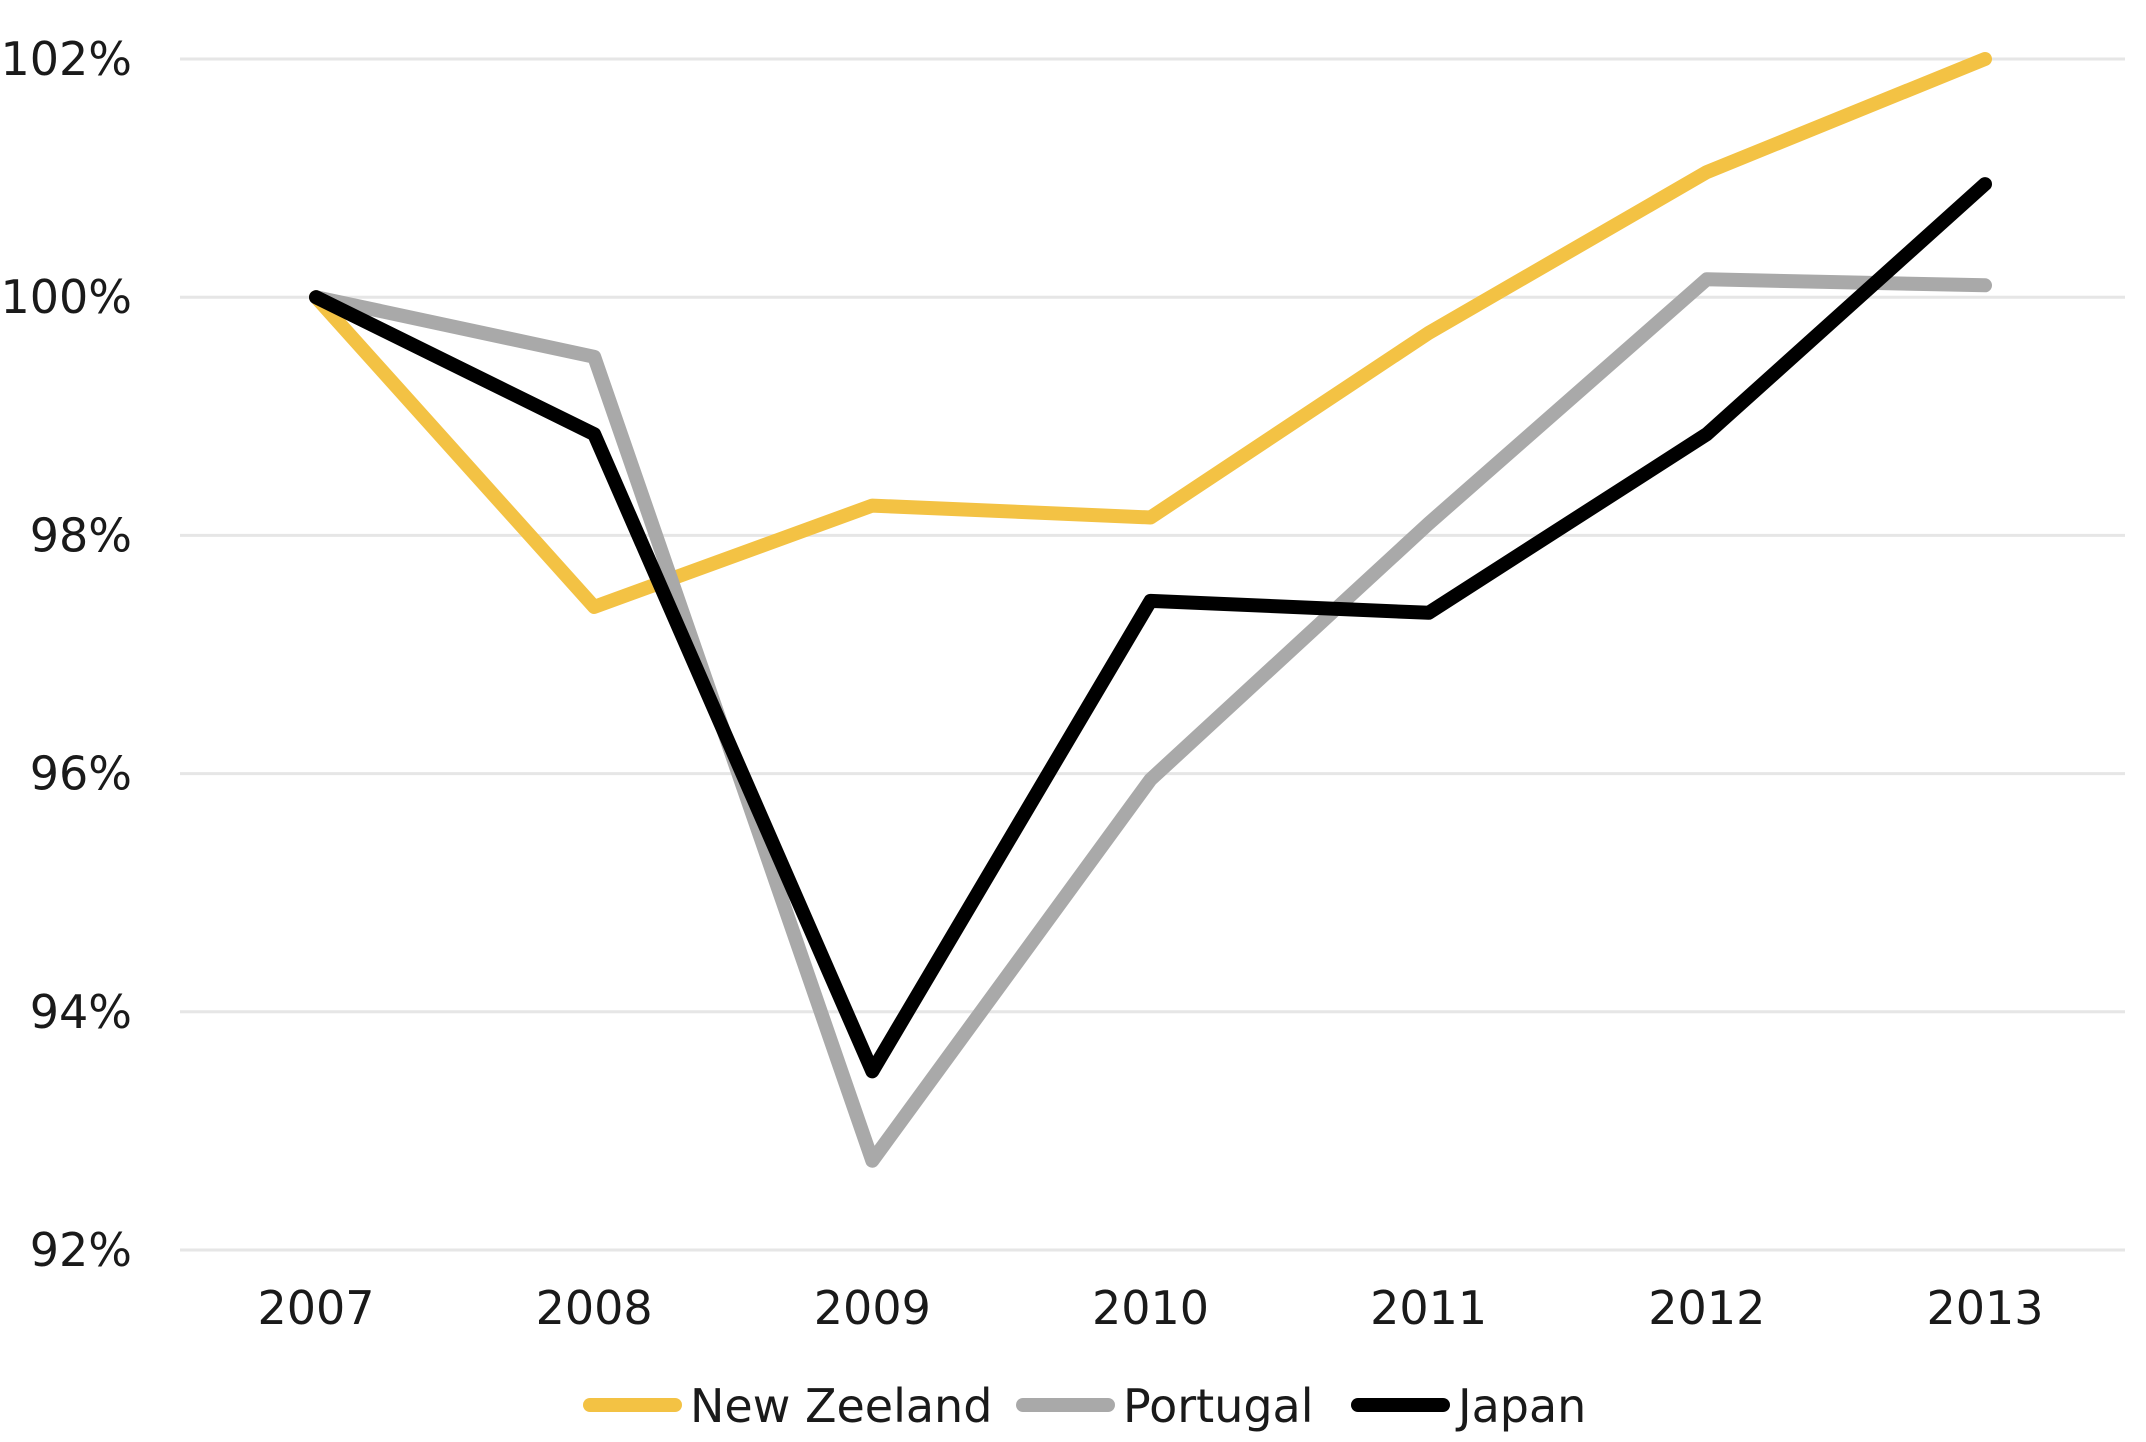 Image resolution: width=2146 pixels, height=1442 pixels. What do you see at coordinates (1706, 1308) in the screenshot?
I see `x-tick-label: 2012` at bounding box center [1706, 1308].